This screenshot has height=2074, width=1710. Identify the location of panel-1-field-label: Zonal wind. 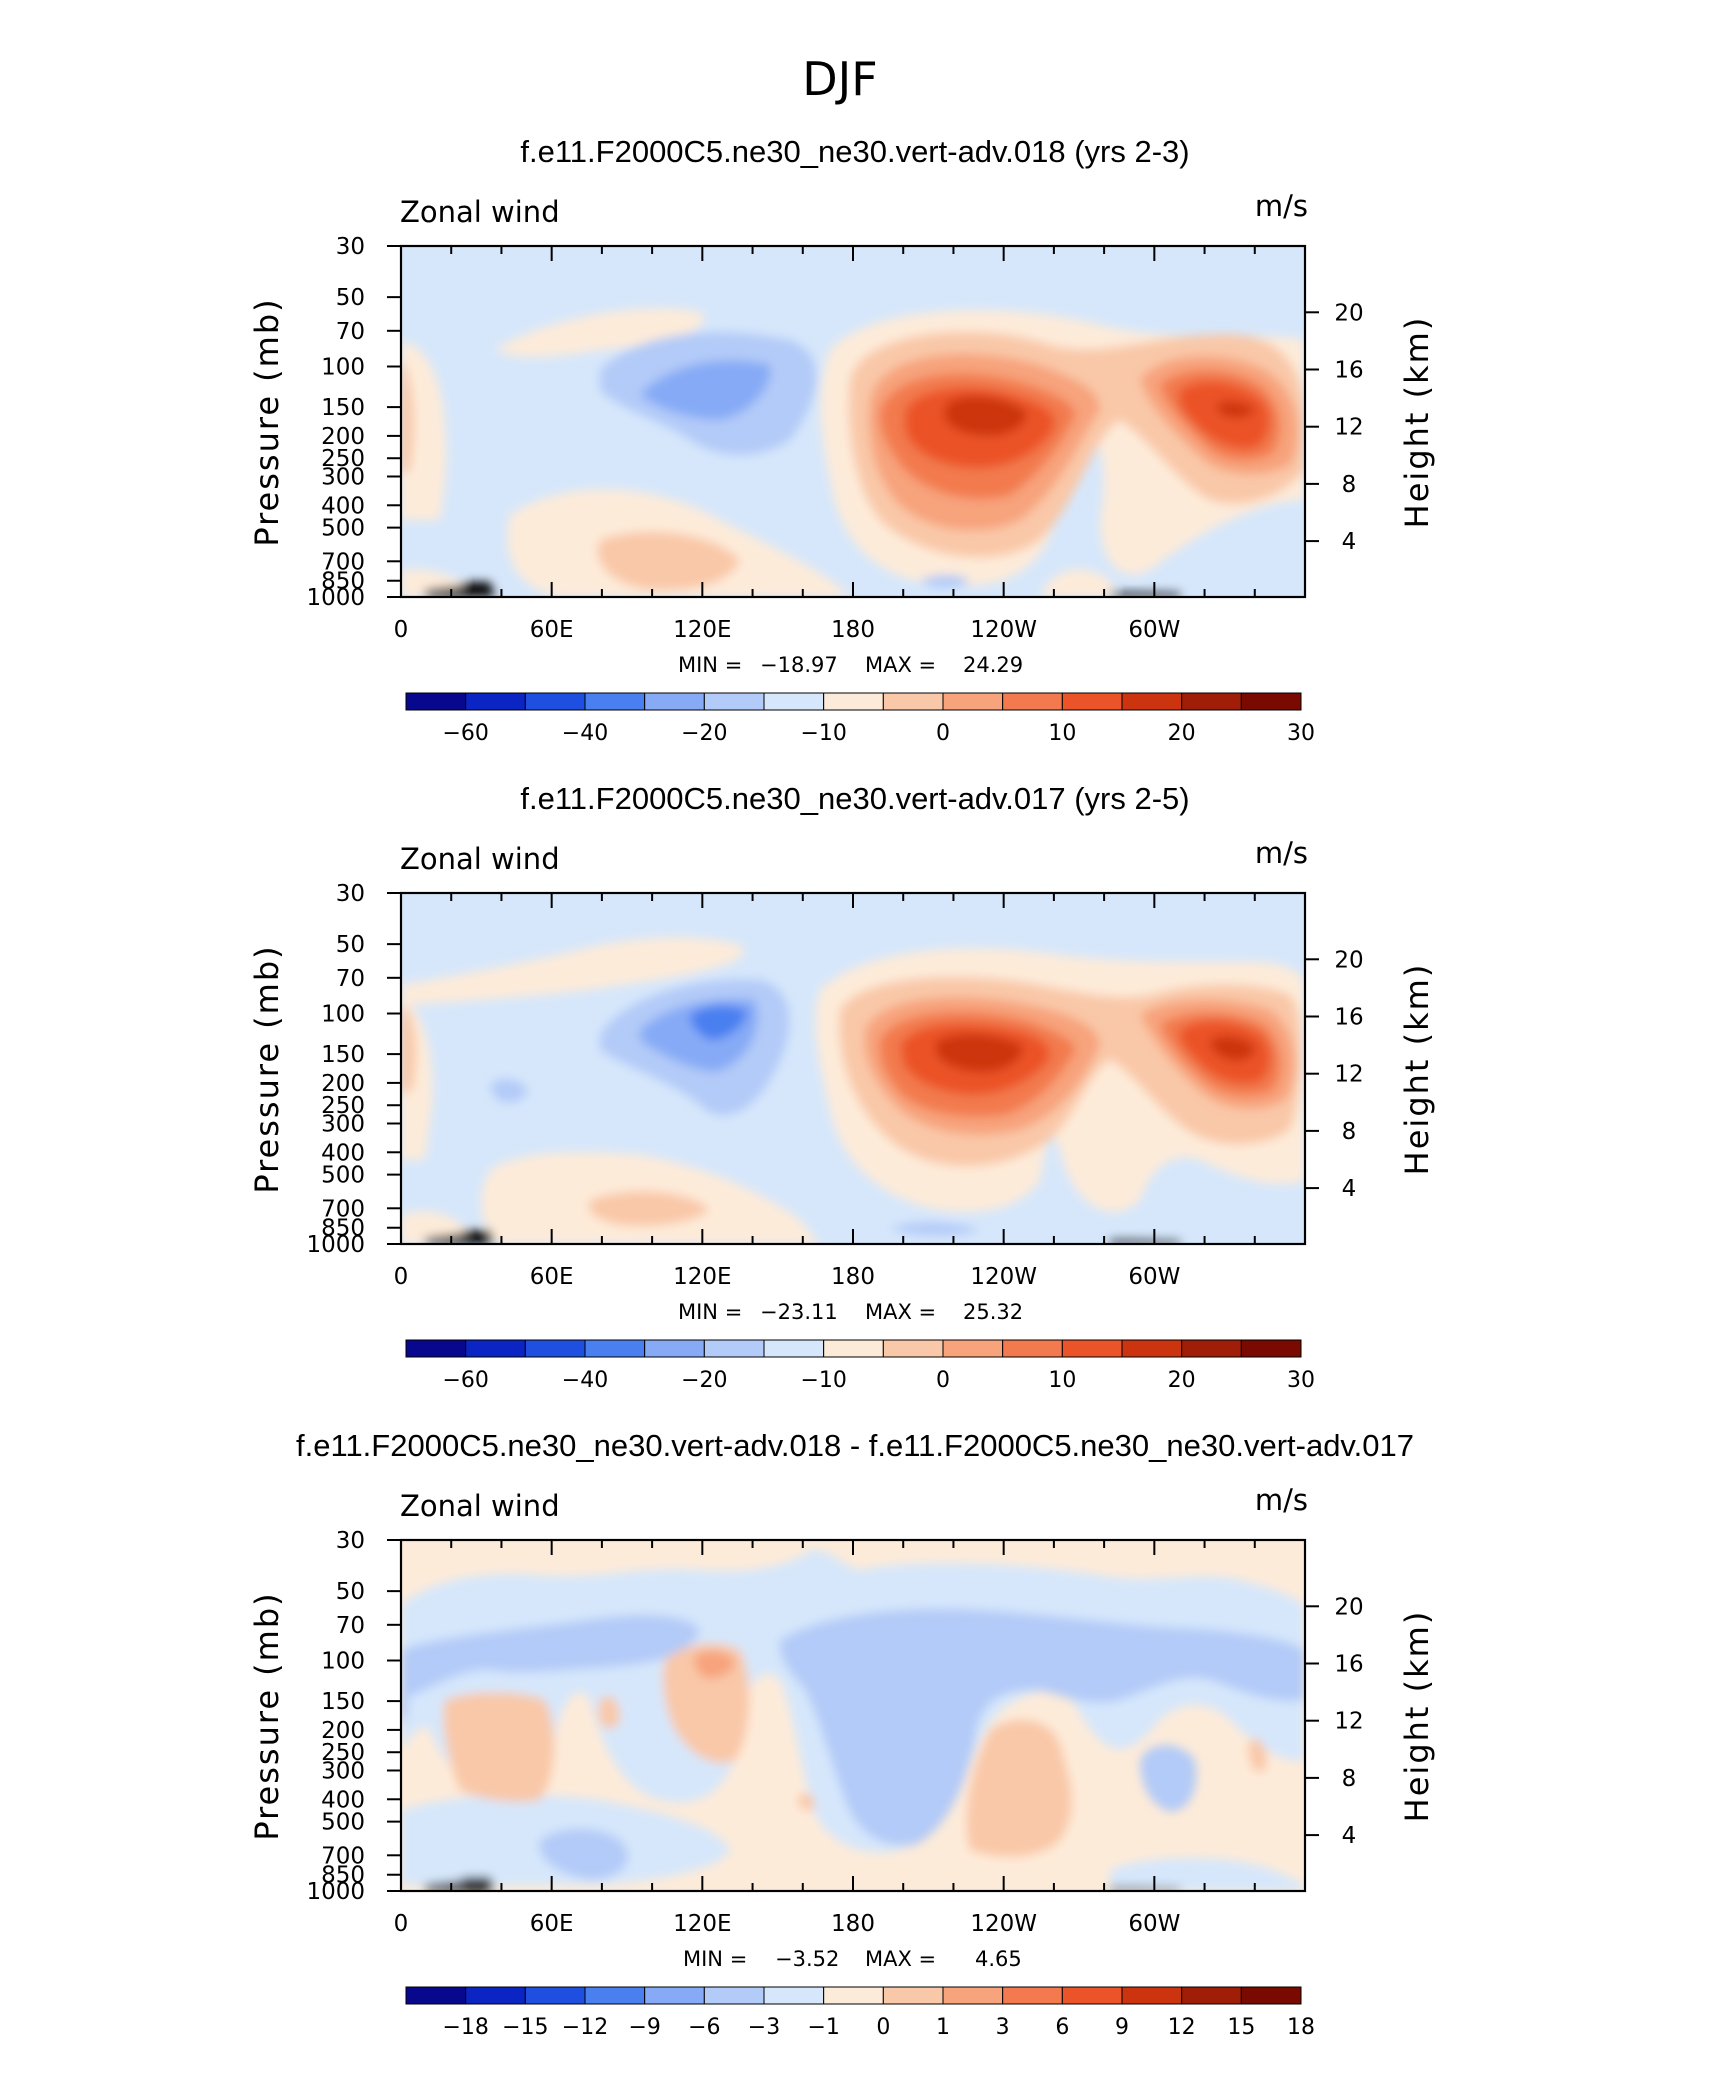
(480, 212).